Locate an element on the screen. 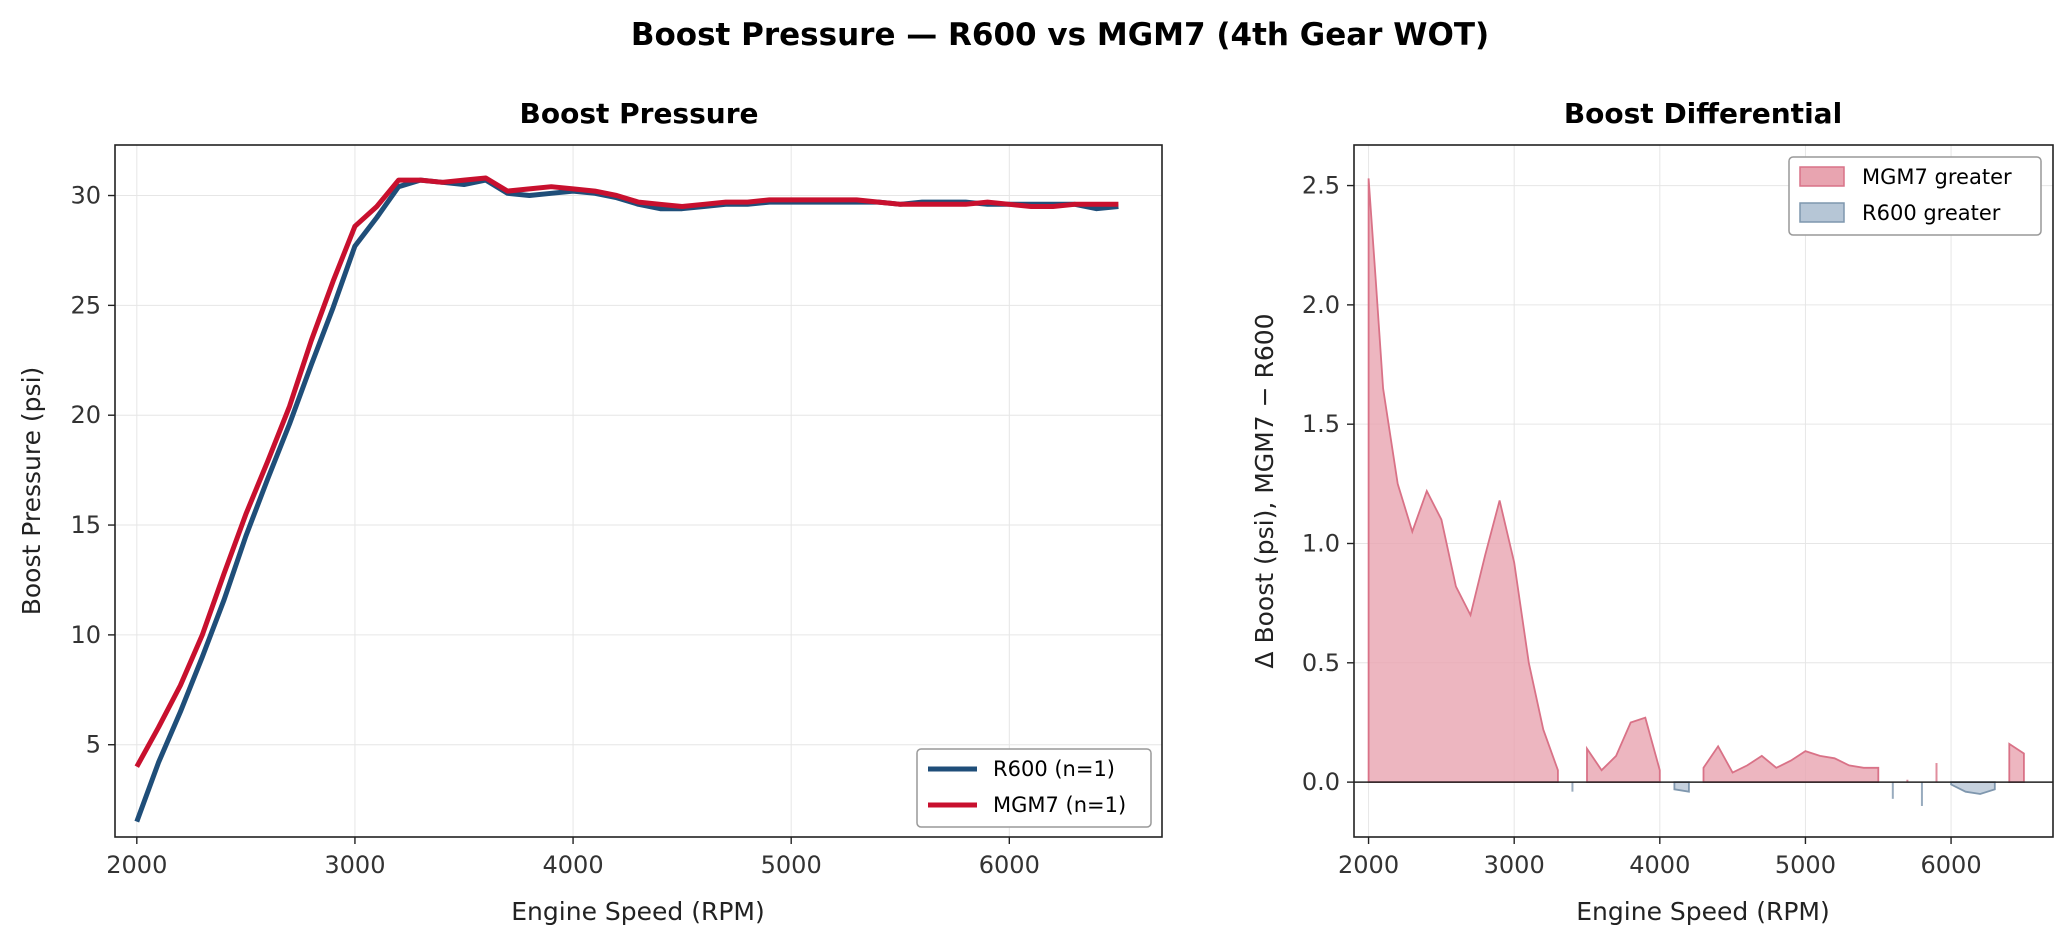 The width and height of the screenshot is (2071, 949). left-xtick-label: 5000 is located at coordinates (791, 865).